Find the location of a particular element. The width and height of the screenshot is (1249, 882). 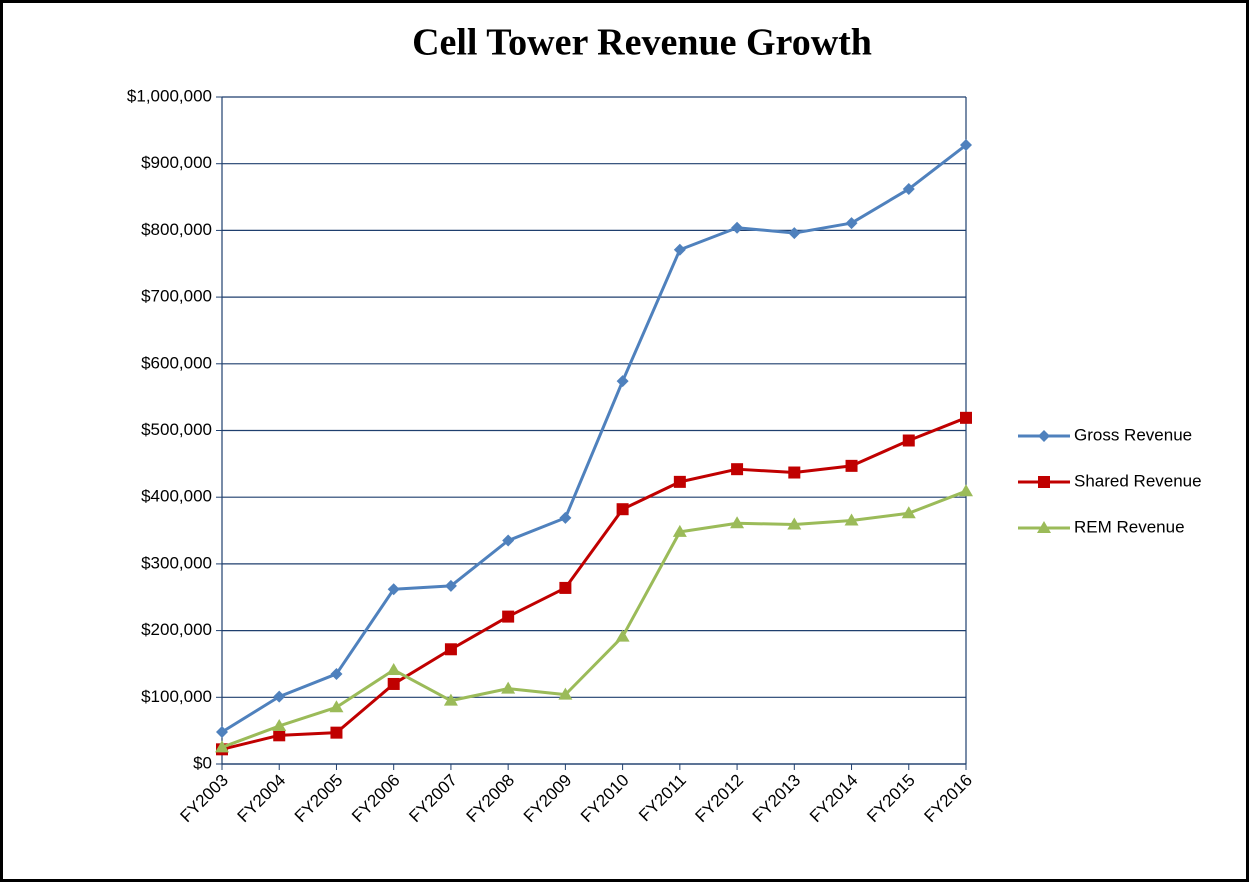

y-tick-label: $600,000 is located at coordinates (176, 362).